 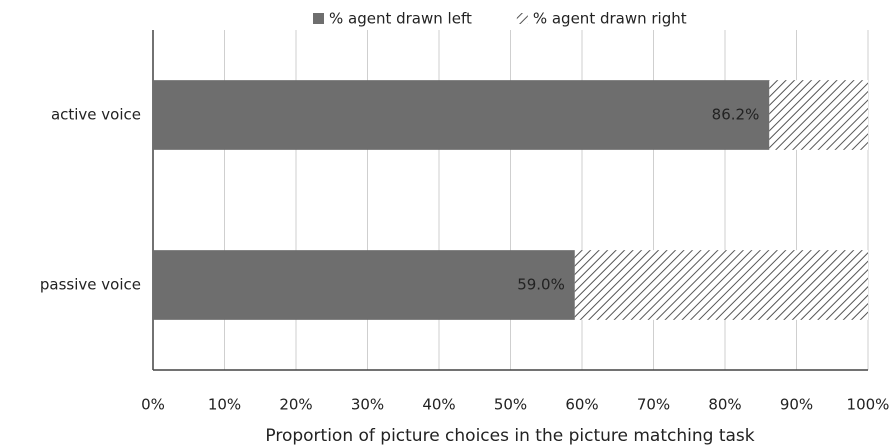 I want to click on x-tick-label: 60%, so click(x=581, y=405).